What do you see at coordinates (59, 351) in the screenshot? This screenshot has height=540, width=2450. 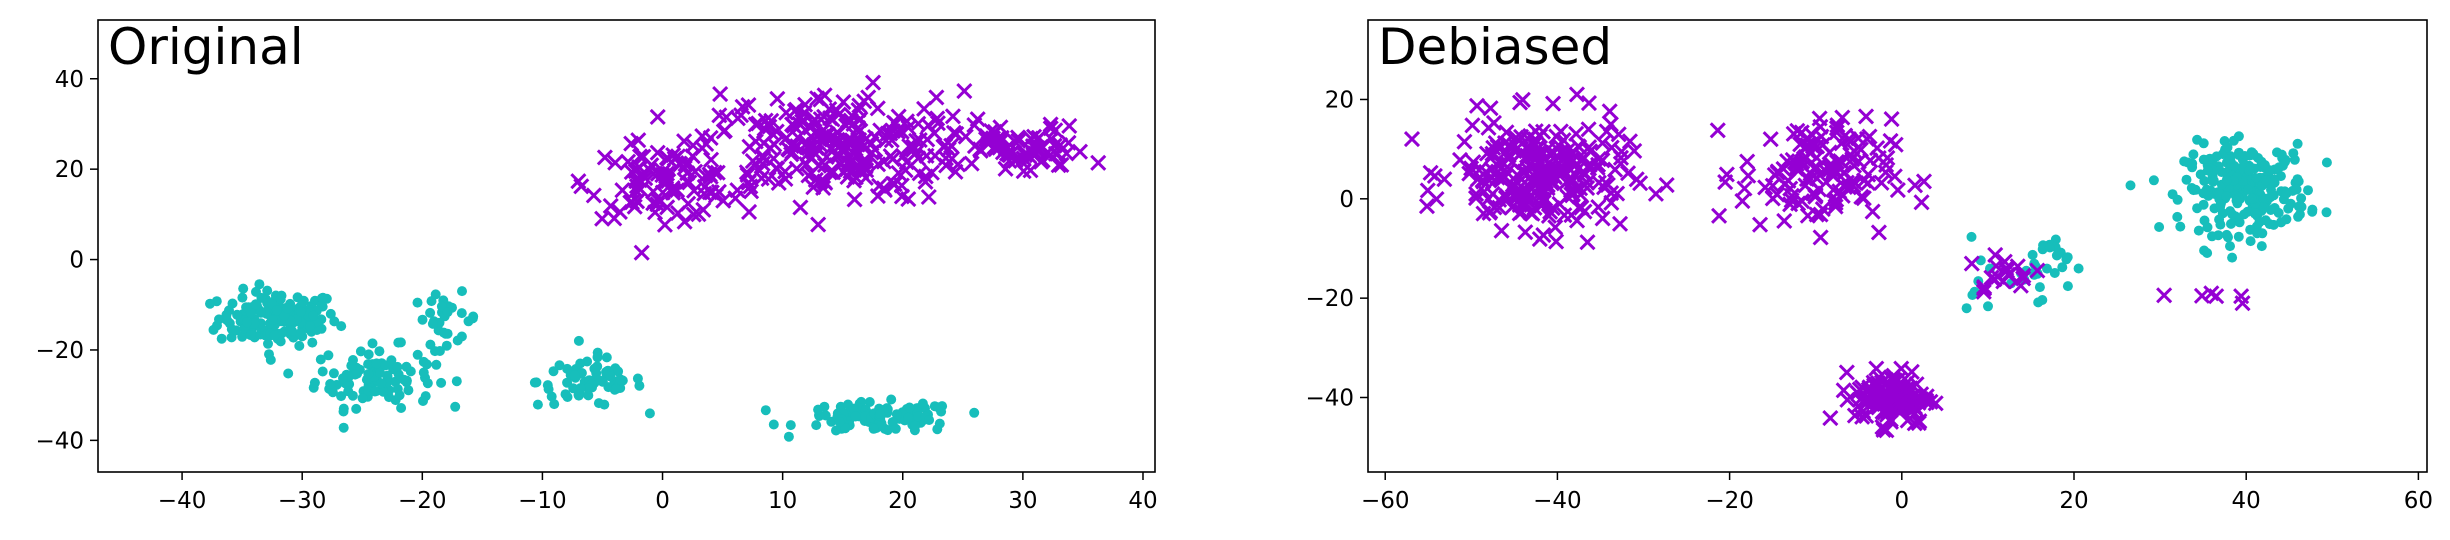 I see `y-tick-label: −20` at bounding box center [59, 351].